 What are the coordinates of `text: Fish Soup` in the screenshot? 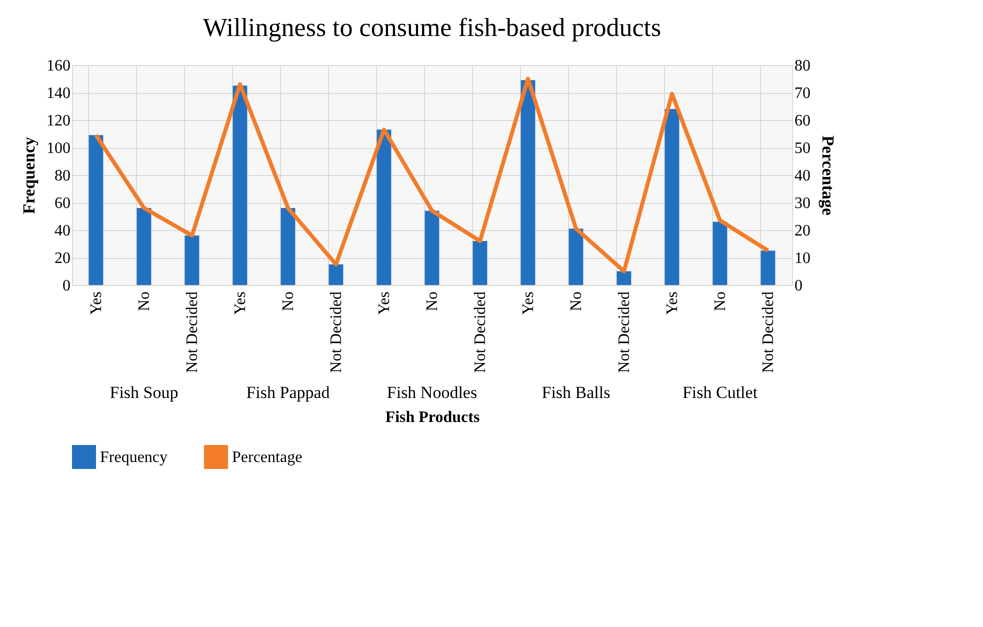 It's located at (144, 392).